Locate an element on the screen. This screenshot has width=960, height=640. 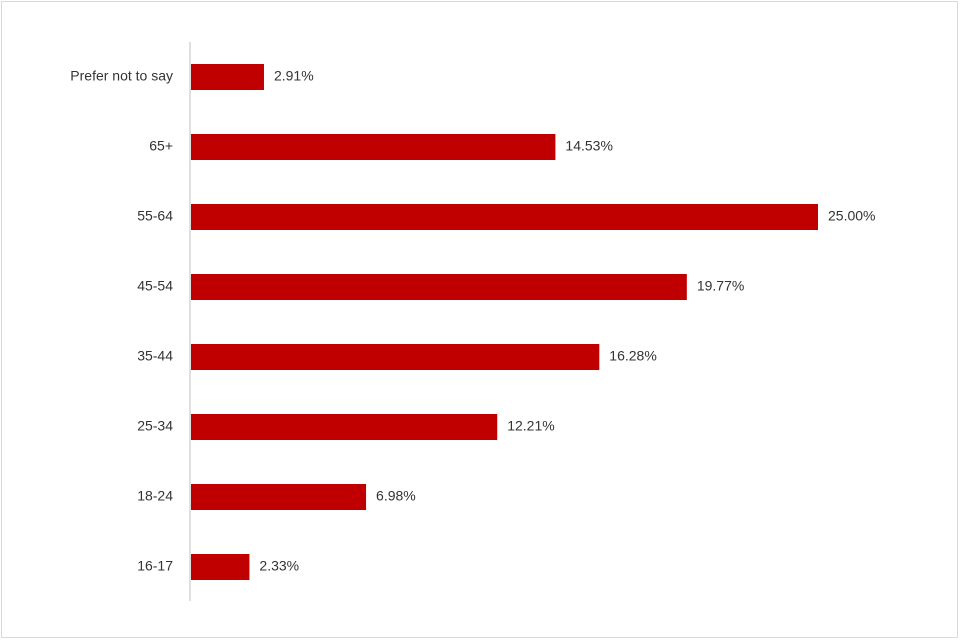
data-label: 2.33% is located at coordinates (279, 566).